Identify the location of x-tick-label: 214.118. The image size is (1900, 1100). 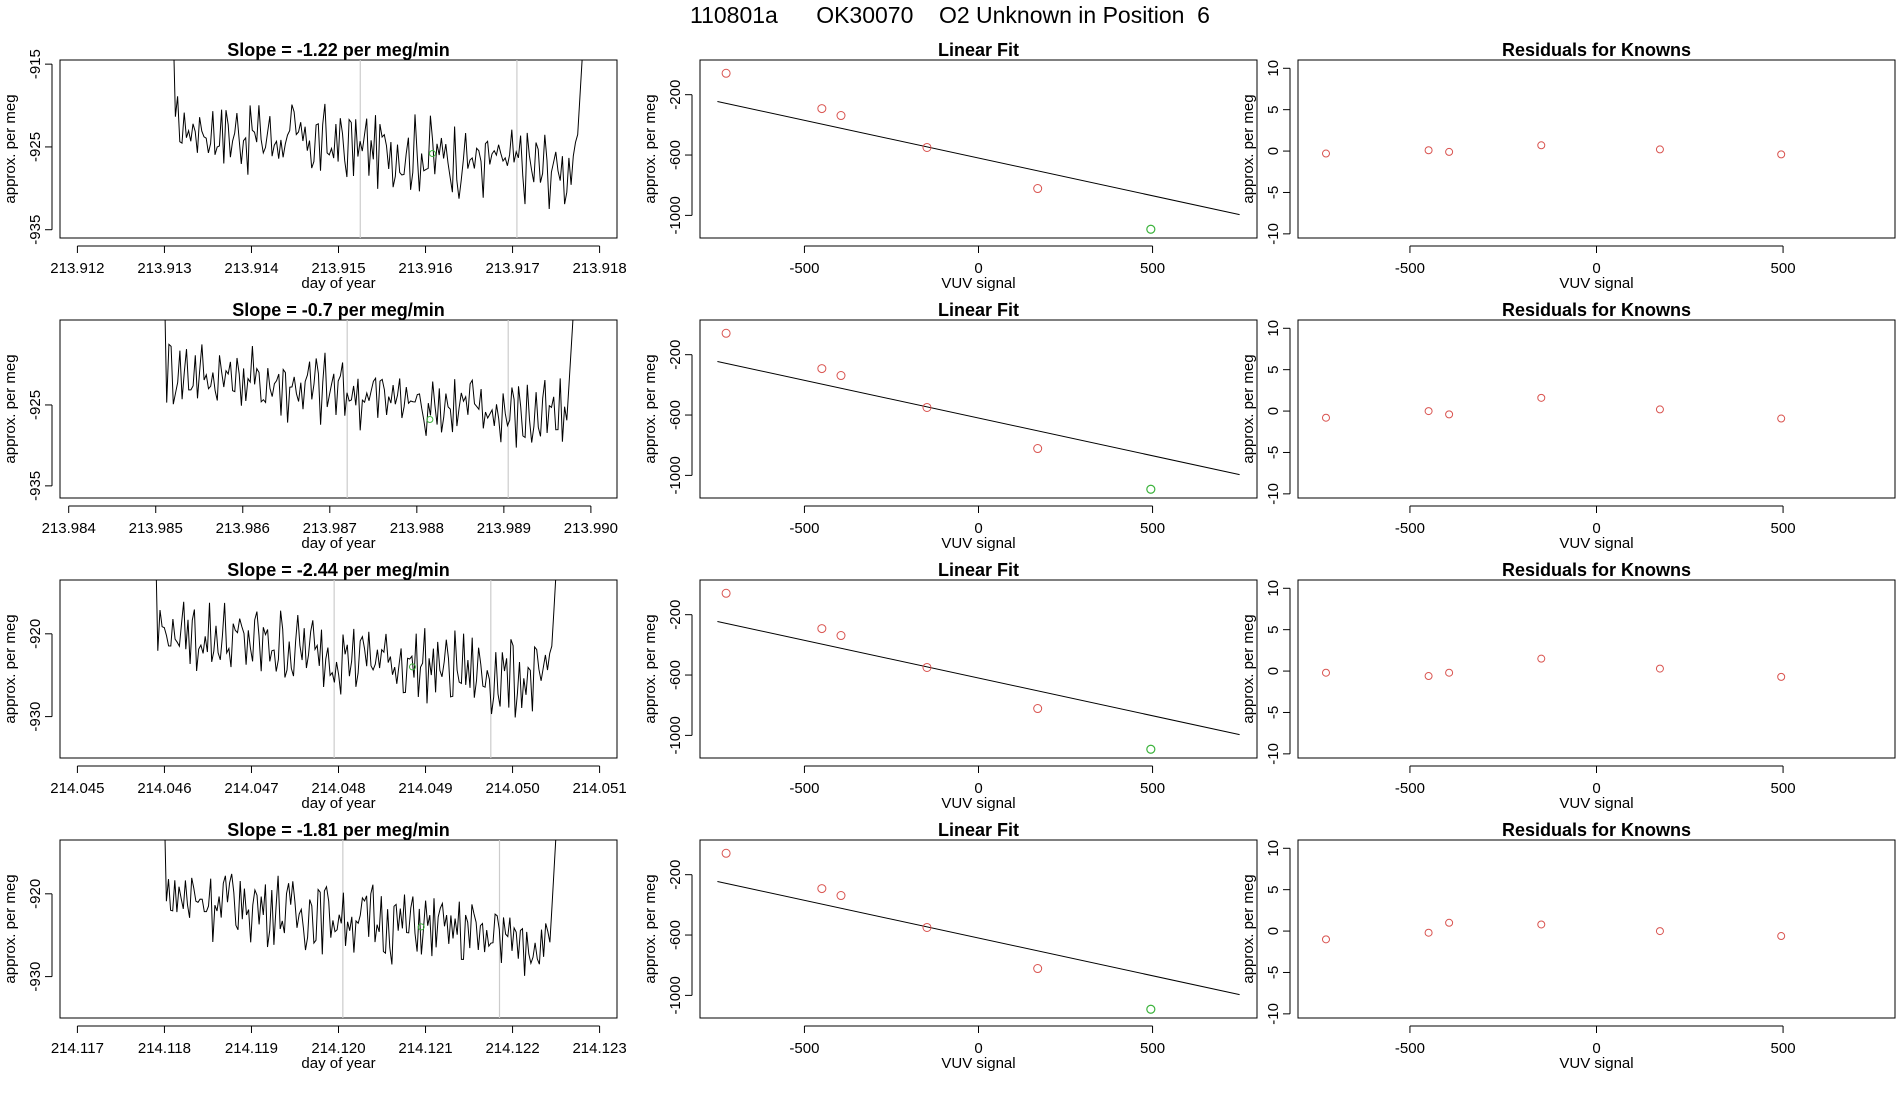
(164, 1048).